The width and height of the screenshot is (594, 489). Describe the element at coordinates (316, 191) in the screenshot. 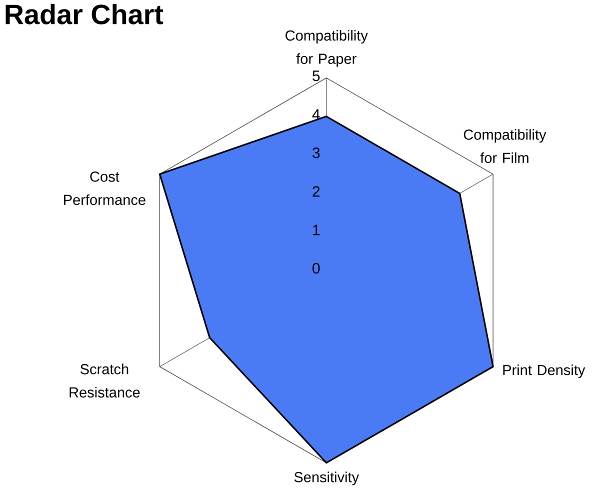

I see `y-tick-label: 2` at that location.